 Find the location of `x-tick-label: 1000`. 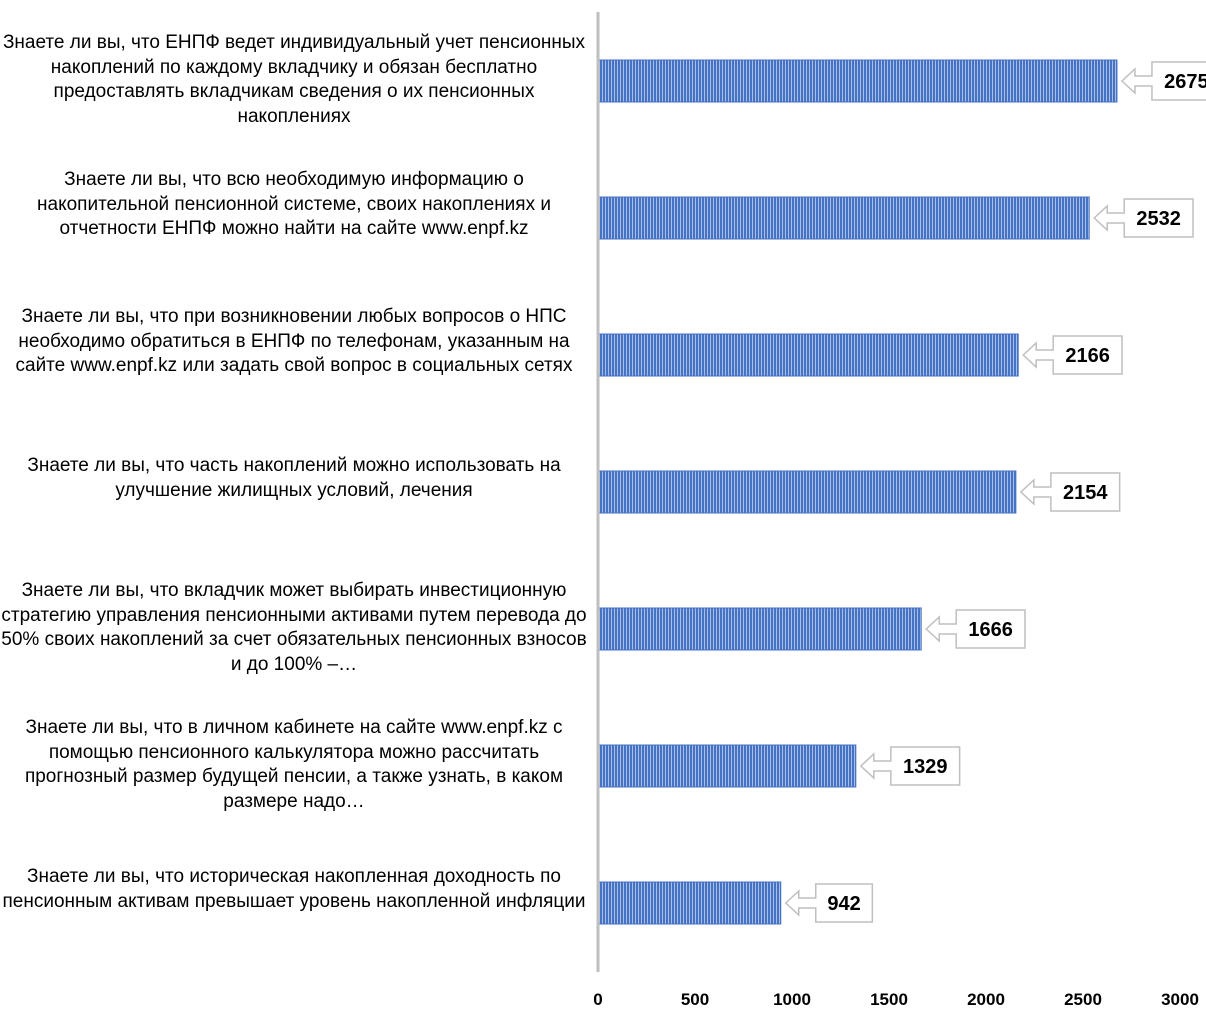

x-tick-label: 1000 is located at coordinates (792, 999).